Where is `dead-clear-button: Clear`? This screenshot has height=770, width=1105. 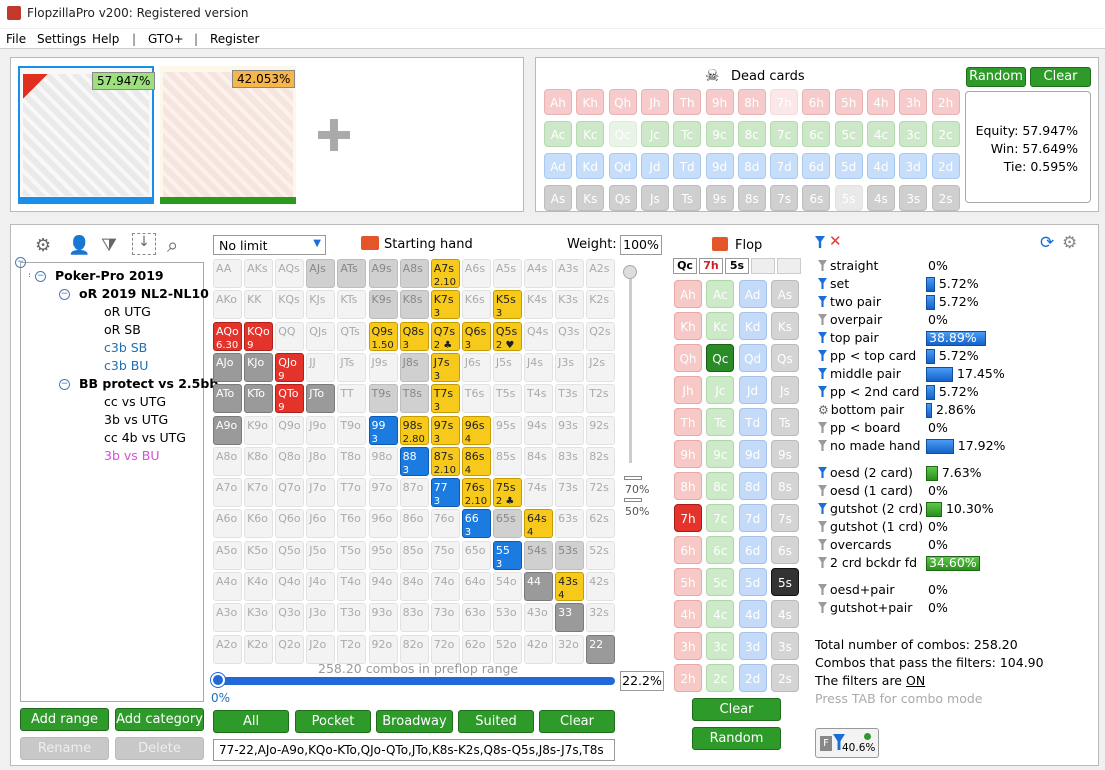 dead-clear-button: Clear is located at coordinates (1060, 77).